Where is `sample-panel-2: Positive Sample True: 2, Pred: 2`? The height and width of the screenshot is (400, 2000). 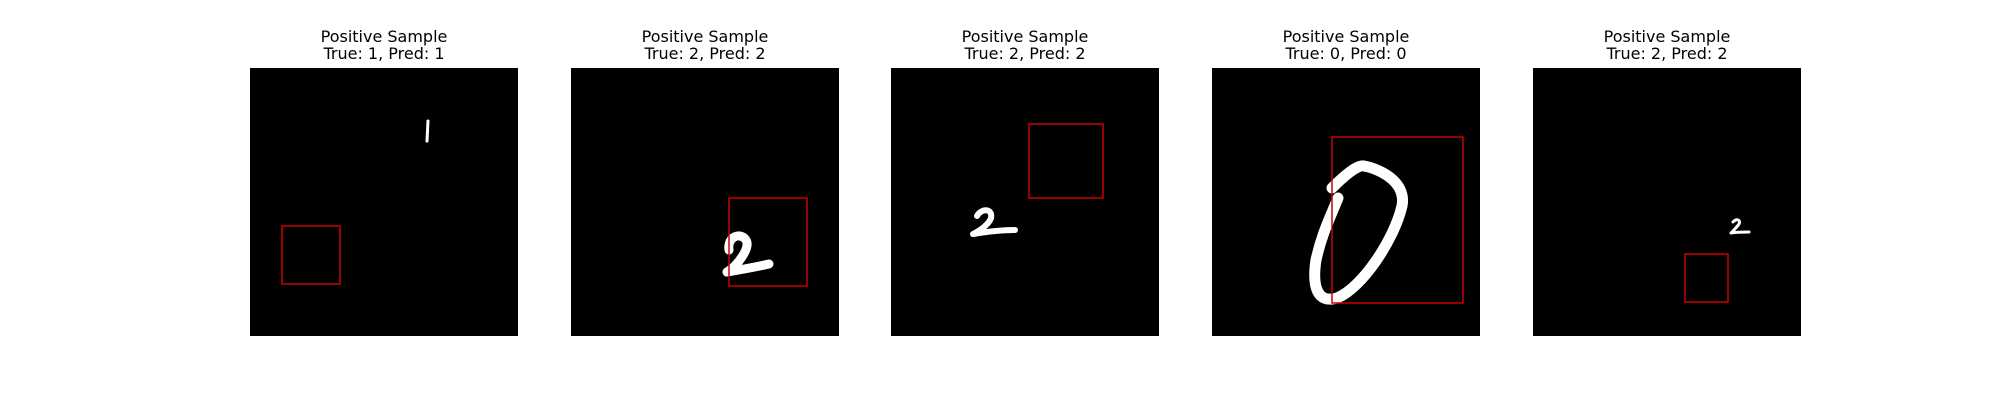
sample-panel-2: Positive Sample True: 2, Pred: 2 is located at coordinates (705, 46).